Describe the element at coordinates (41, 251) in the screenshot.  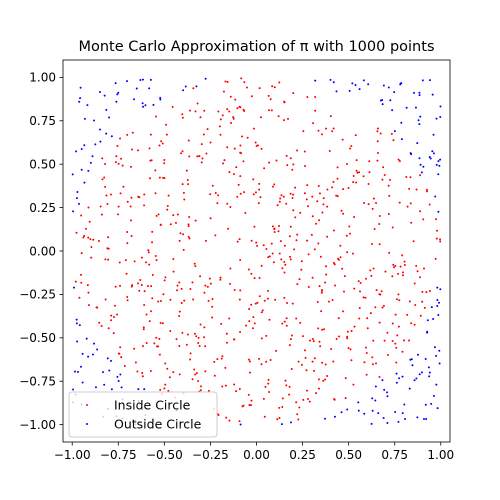
I see `y-axis: 1.00 0.75 0.50 0.25 0.00 −0.25 −0.50 −0.75 −1.00` at that location.